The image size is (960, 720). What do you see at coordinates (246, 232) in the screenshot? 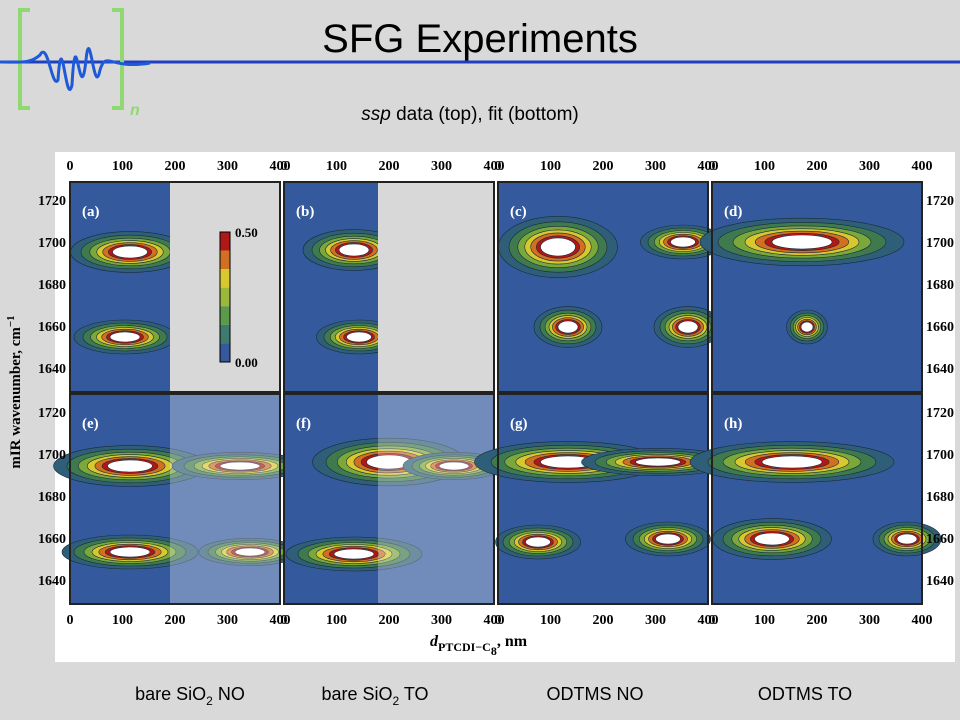
I see `colorbar-label: 0.50` at bounding box center [246, 232].